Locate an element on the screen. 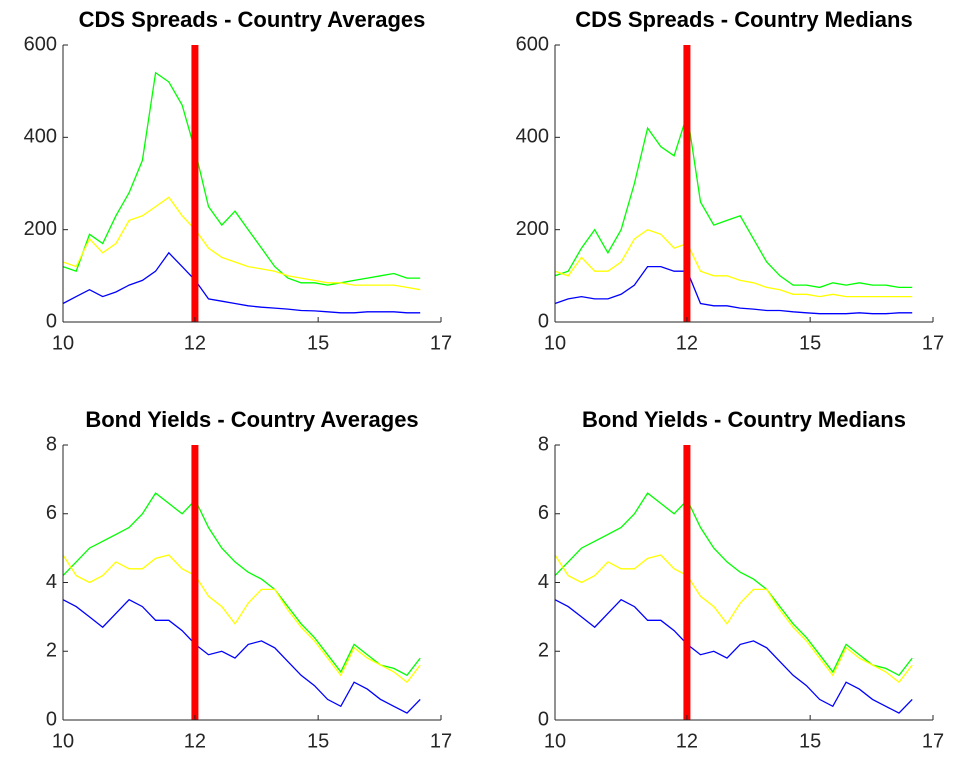 Image resolution: width=975 pixels, height=766 pixels. panel-title: Bond Yields - Country Averages is located at coordinates (251, 419).